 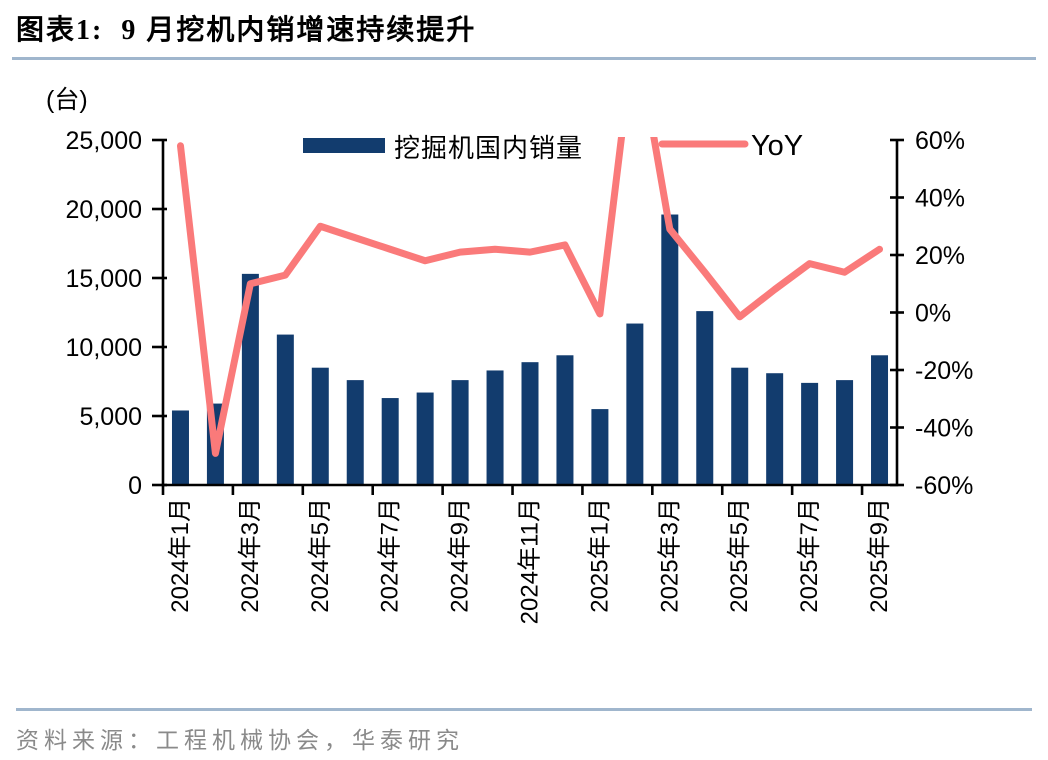 I want to click on bar-2024年6月, so click(x=355, y=432).